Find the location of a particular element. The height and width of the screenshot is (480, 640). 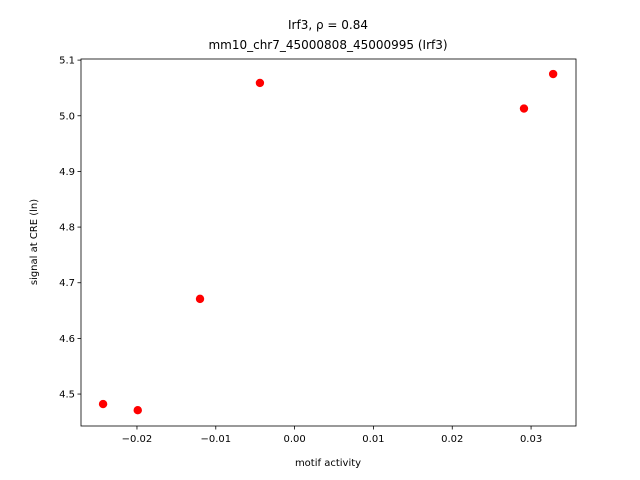

x-tick-label: −0.01 is located at coordinates (215, 439).